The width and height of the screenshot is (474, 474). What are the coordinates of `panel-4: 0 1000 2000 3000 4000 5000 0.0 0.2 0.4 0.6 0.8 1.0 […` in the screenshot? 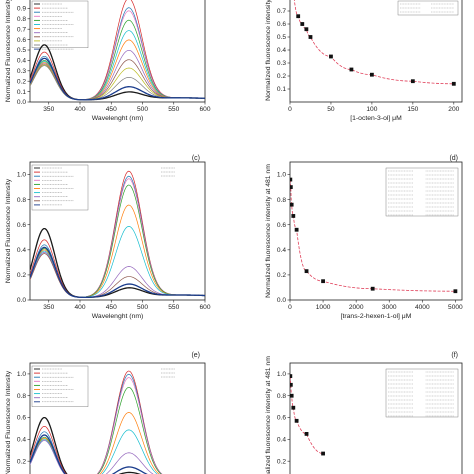 It's located at (364, 237).